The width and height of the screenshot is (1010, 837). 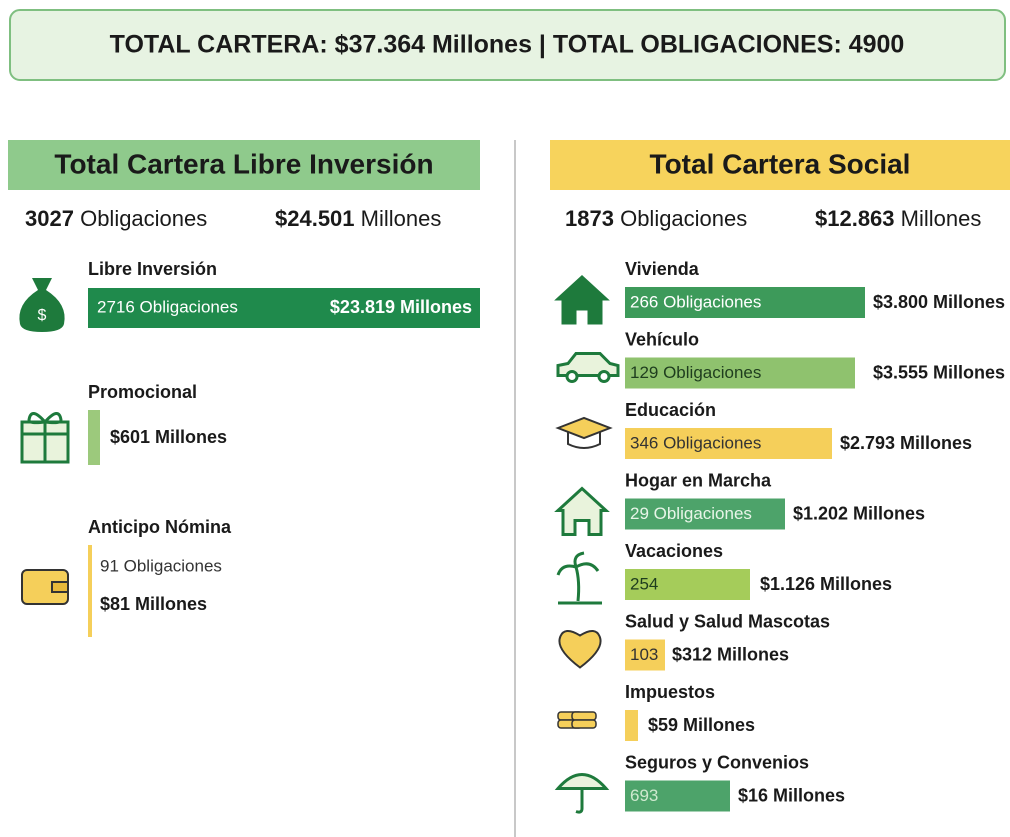 I want to click on item-count: 103, so click(x=644, y=654).